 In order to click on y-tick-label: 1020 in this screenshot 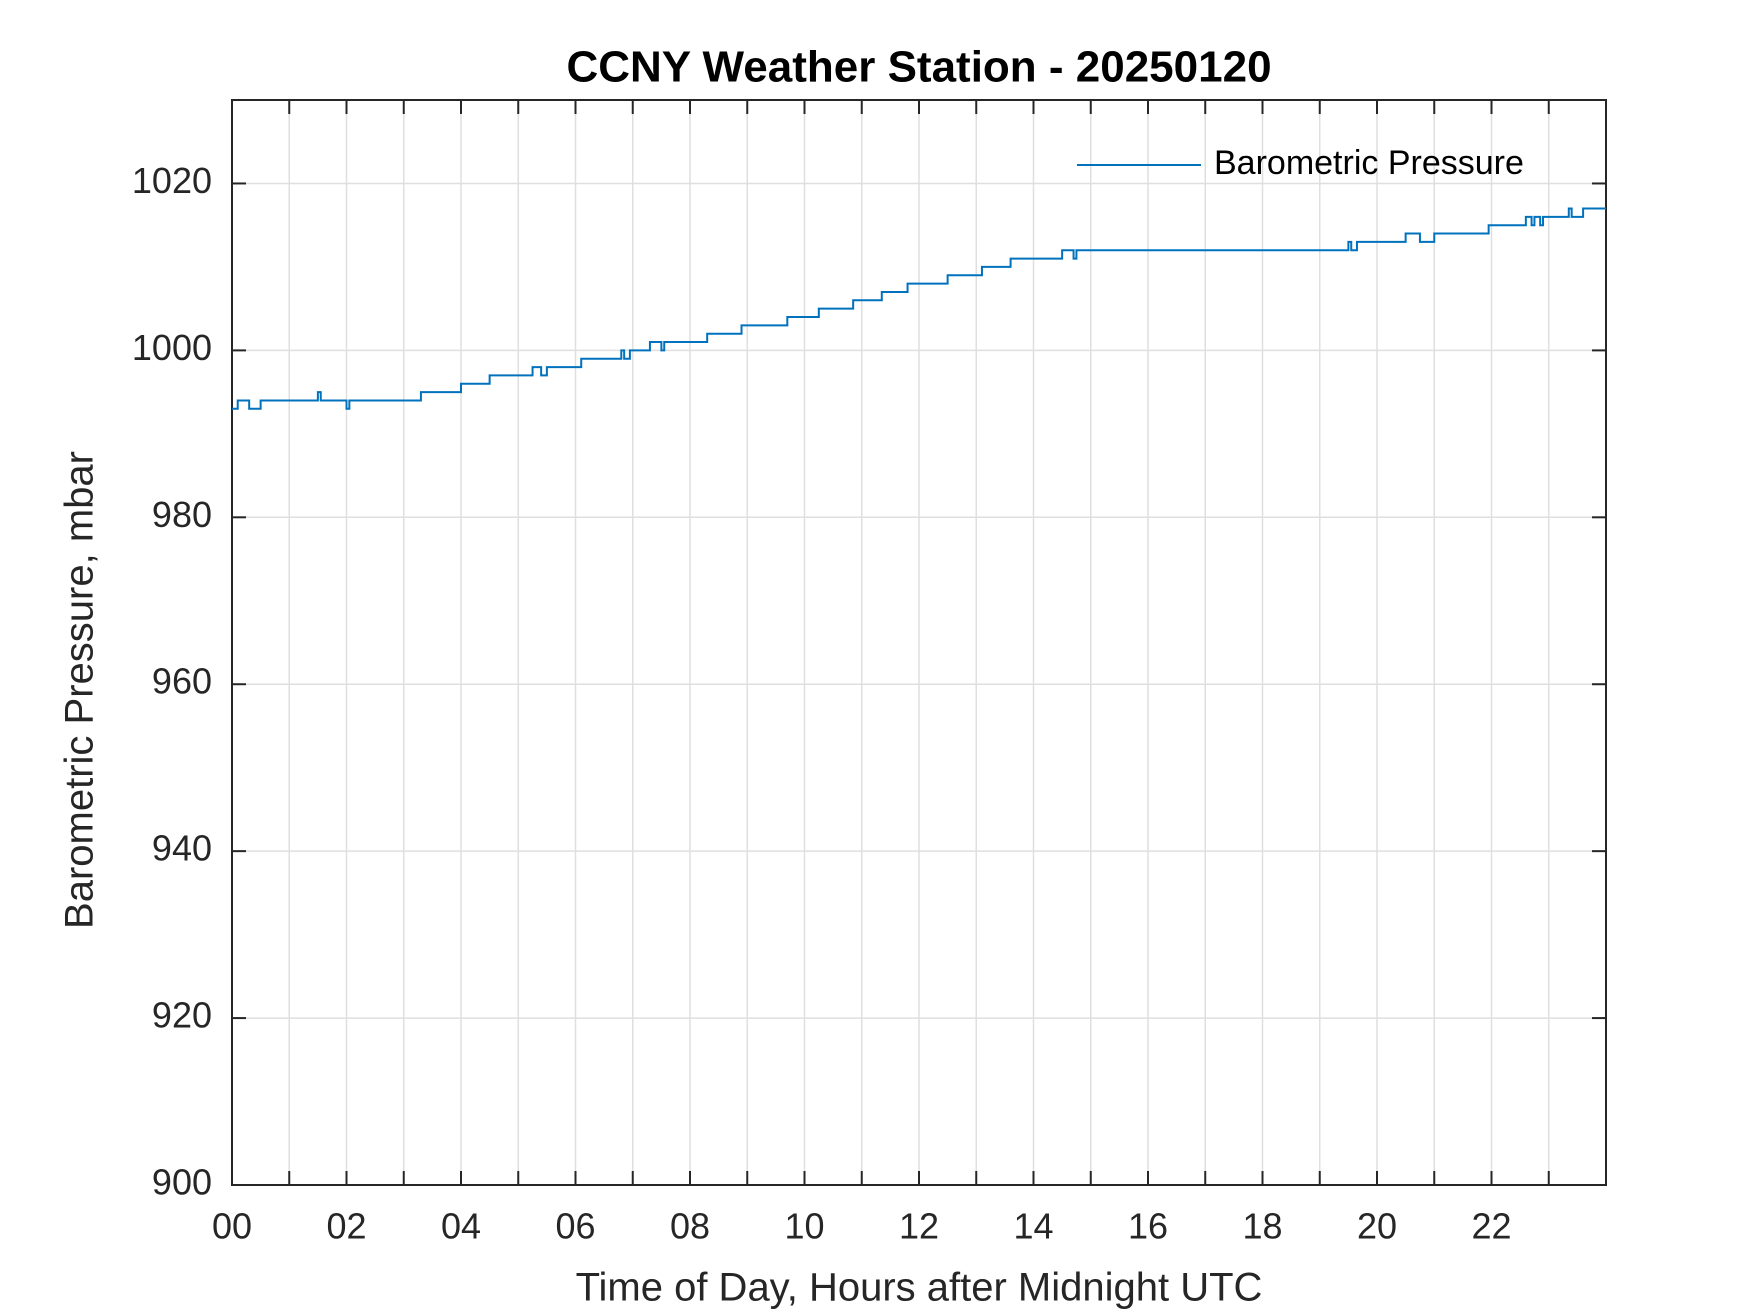, I will do `click(172, 180)`.